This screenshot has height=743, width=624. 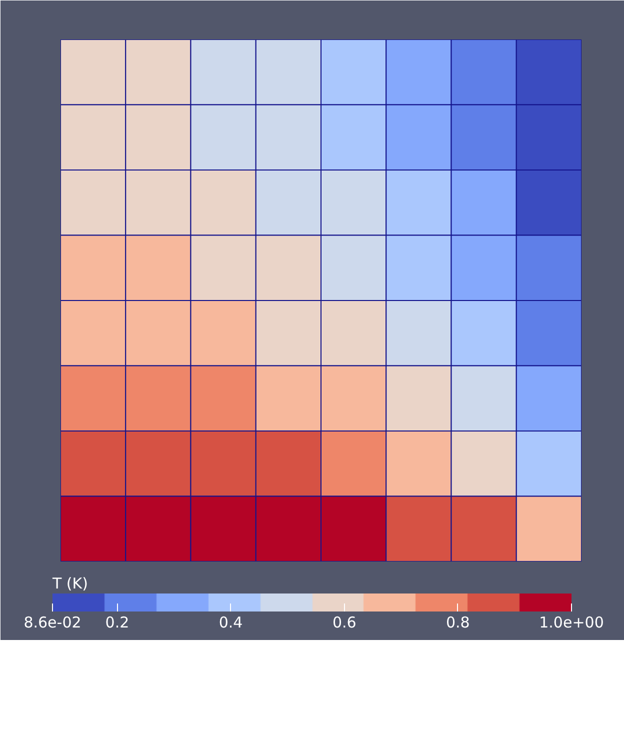 I want to click on color-bar-label: 0.2, so click(x=117, y=623).